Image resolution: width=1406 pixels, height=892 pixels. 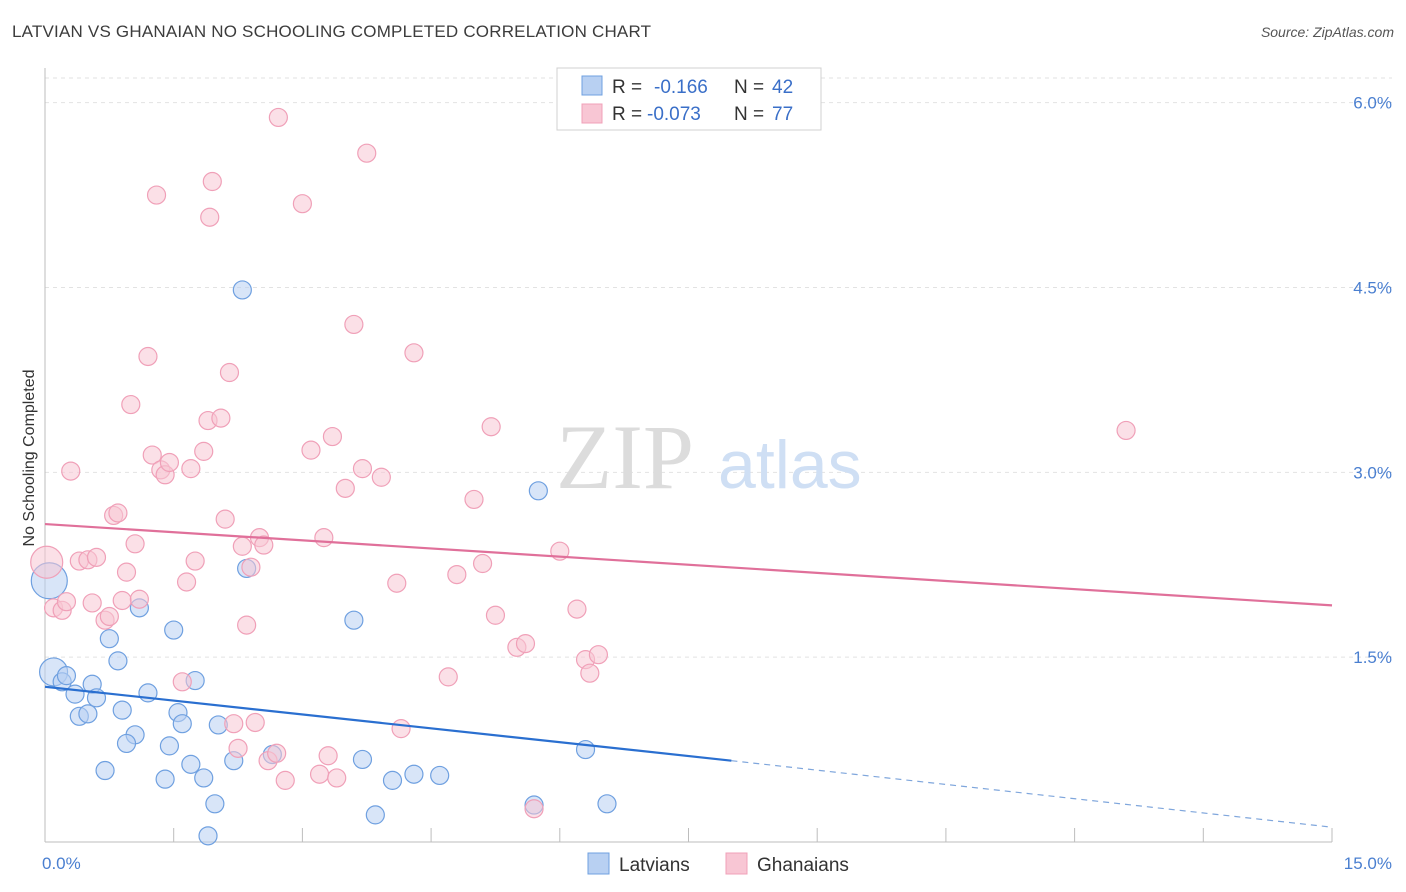 I want to click on bottom-legend-swatch-ghanaians, so click(x=736, y=863).